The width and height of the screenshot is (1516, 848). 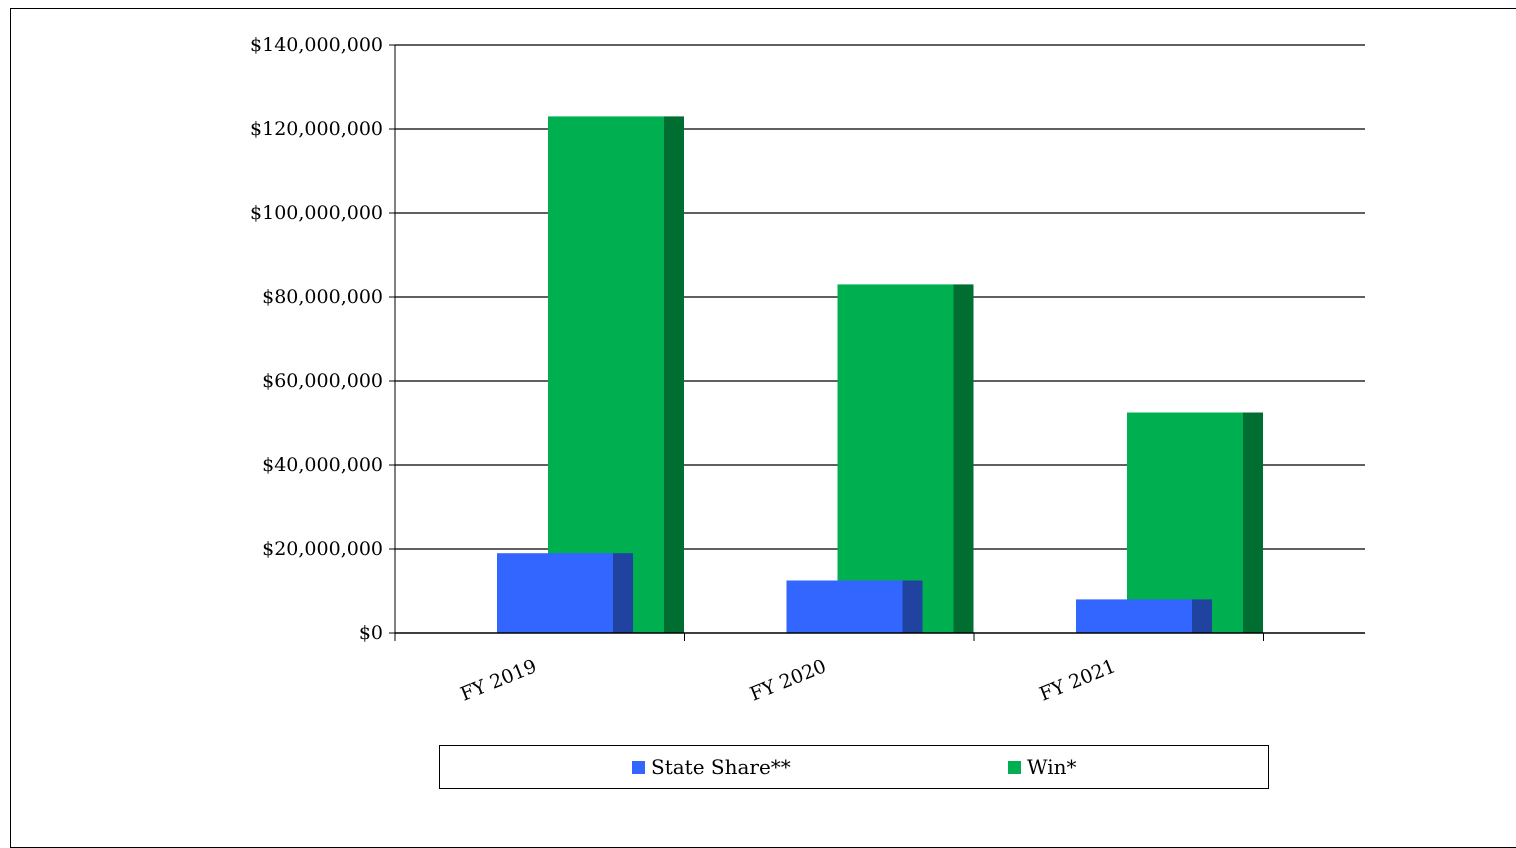 What do you see at coordinates (322, 549) in the screenshot?
I see `y-tick-label: $20,000,000` at bounding box center [322, 549].